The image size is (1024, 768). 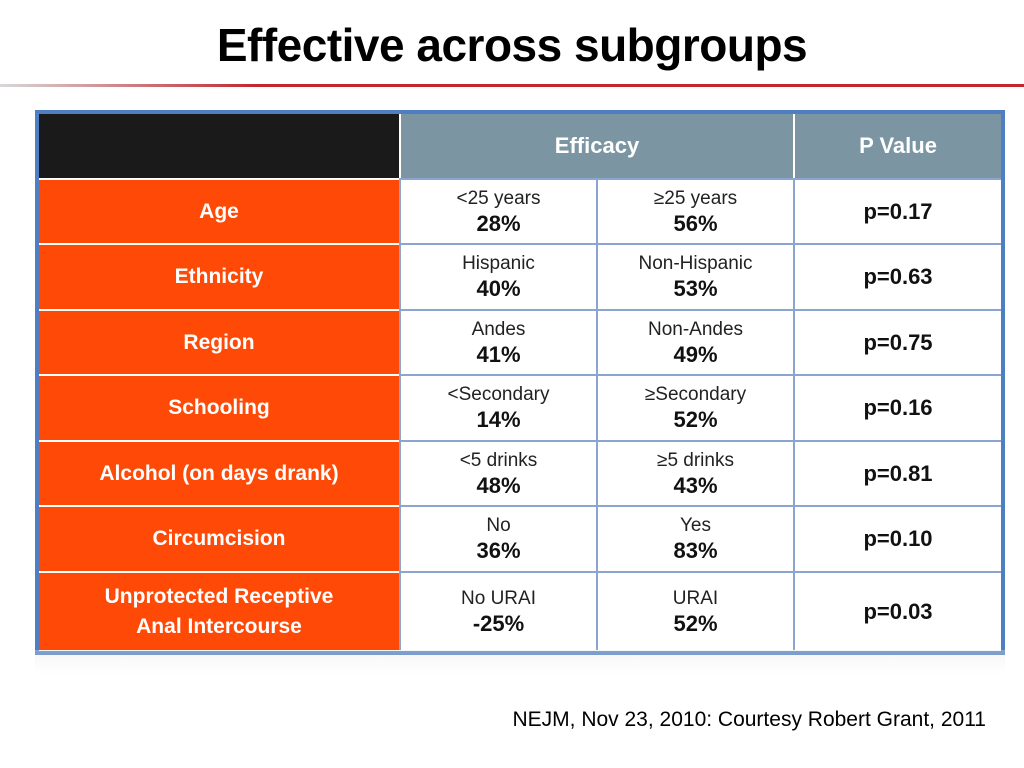 I want to click on efficacy-value: 56%, so click(x=695, y=223).